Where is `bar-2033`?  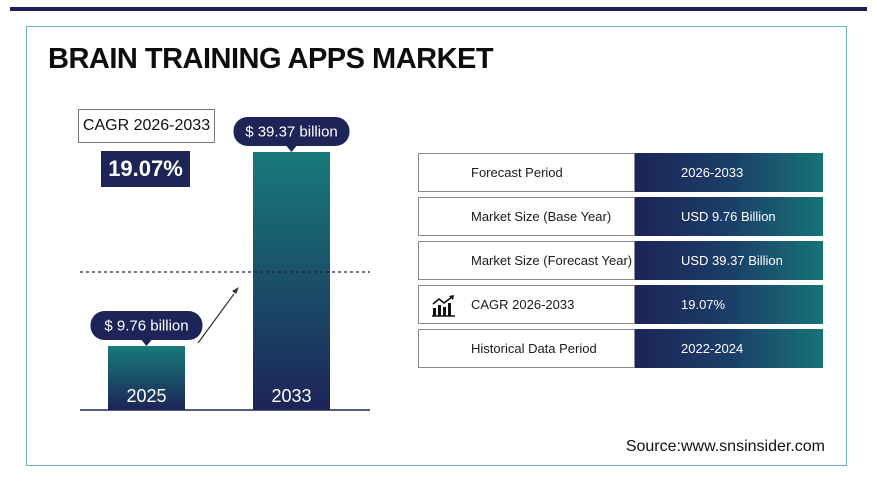
bar-2033 is located at coordinates (291, 281).